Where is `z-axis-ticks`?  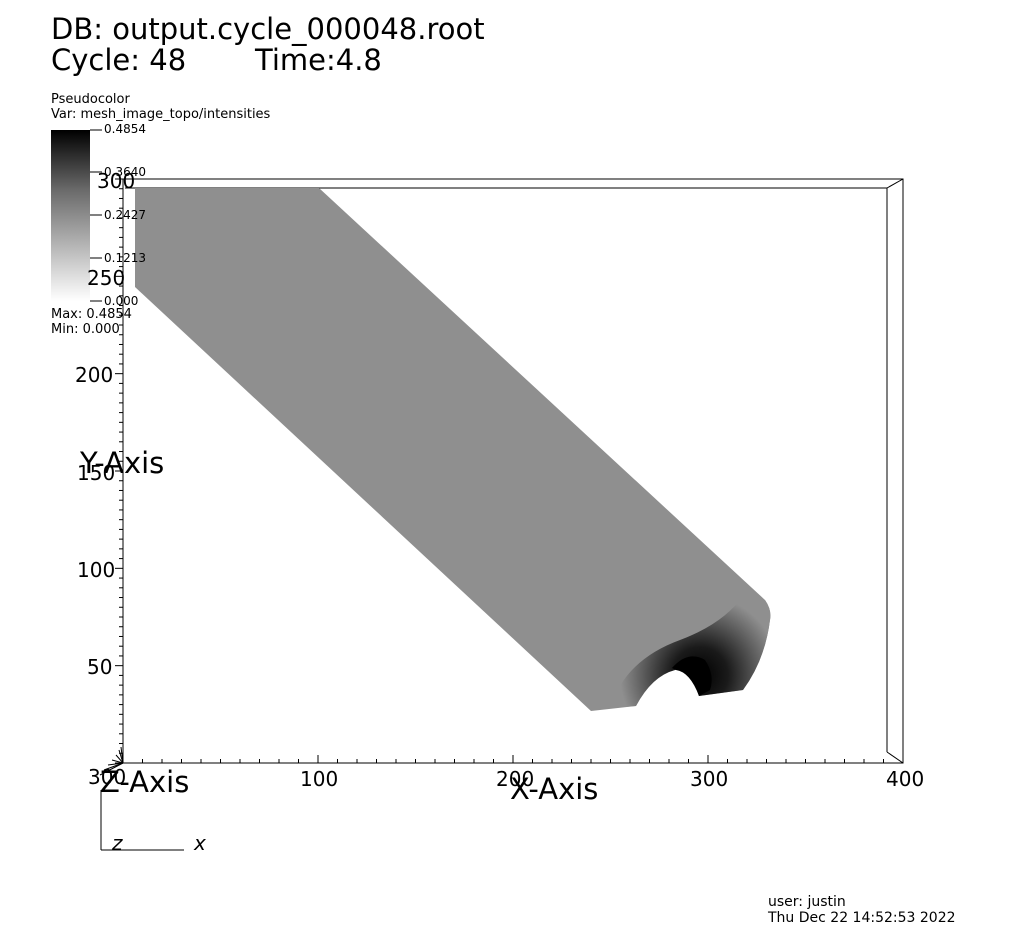
z-axis-ticks is located at coordinates (111, 761).